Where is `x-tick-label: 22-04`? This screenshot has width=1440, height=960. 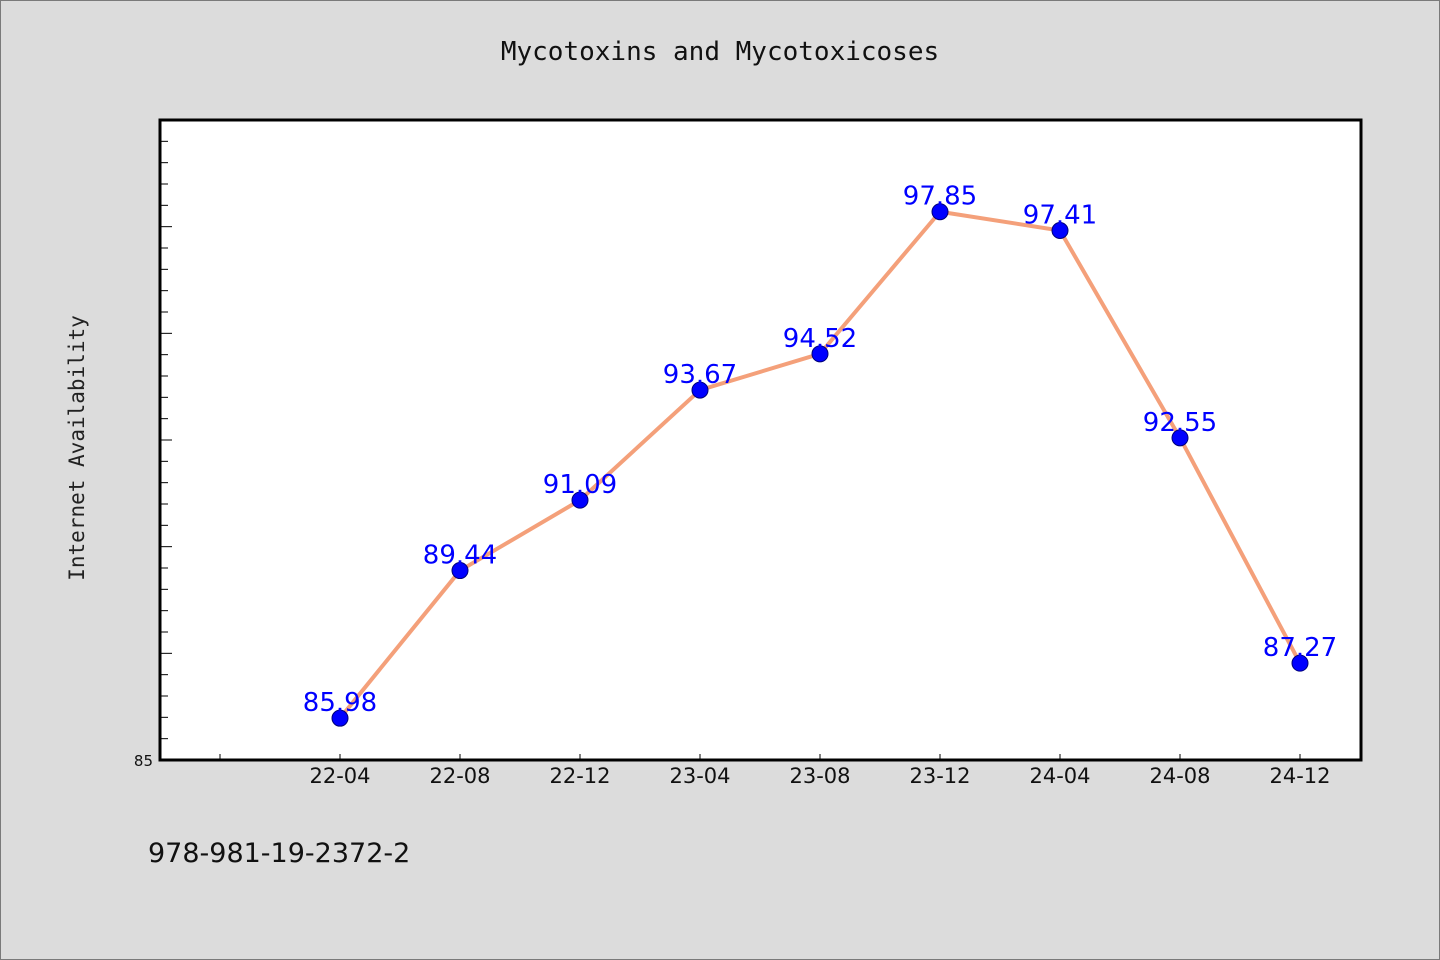
x-tick-label: 22-04 is located at coordinates (339, 776).